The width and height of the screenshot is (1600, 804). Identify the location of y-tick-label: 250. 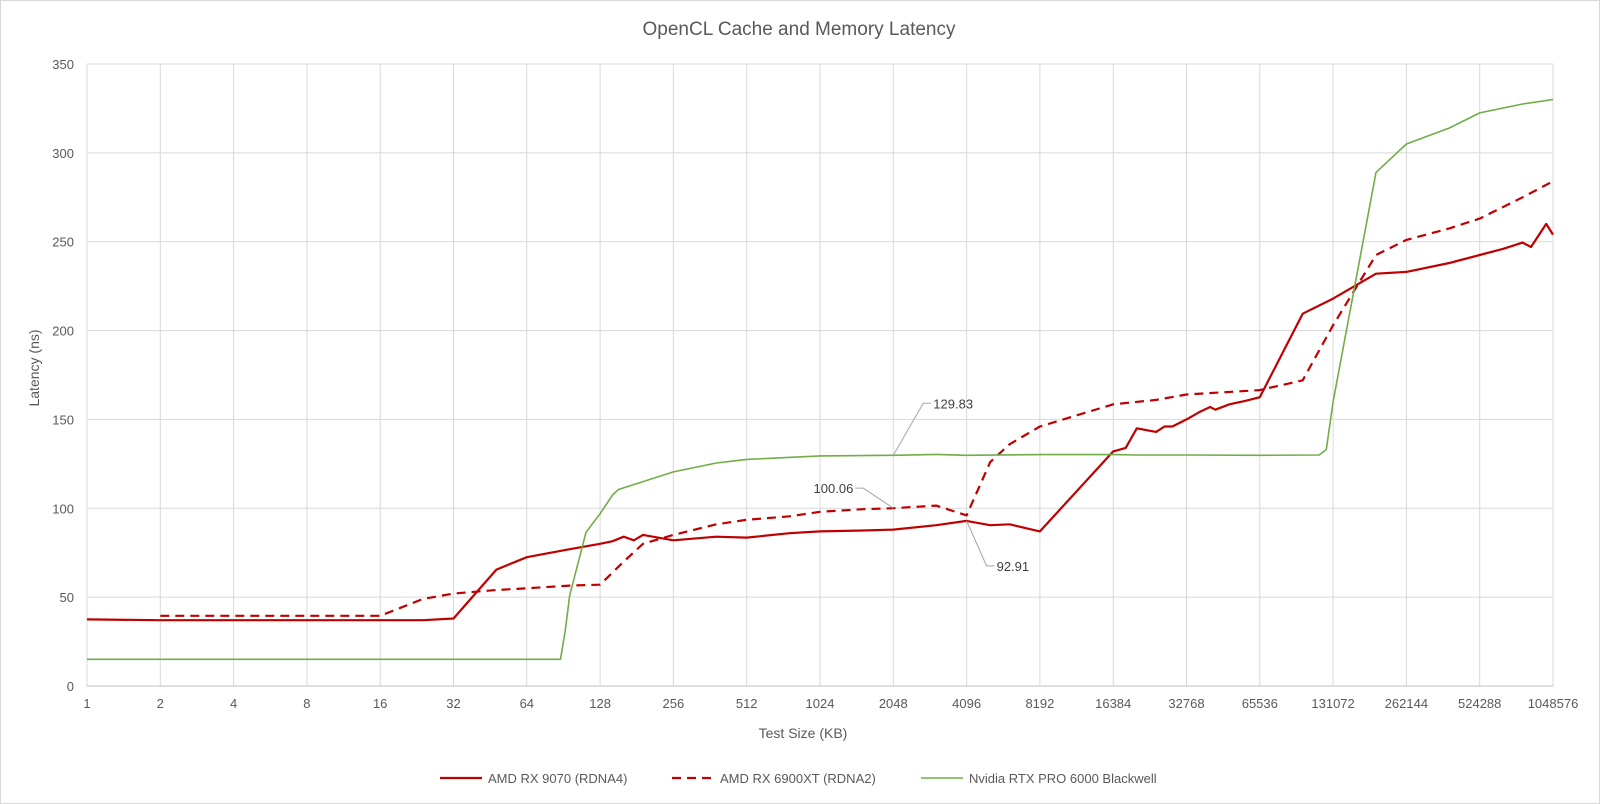
(63, 242).